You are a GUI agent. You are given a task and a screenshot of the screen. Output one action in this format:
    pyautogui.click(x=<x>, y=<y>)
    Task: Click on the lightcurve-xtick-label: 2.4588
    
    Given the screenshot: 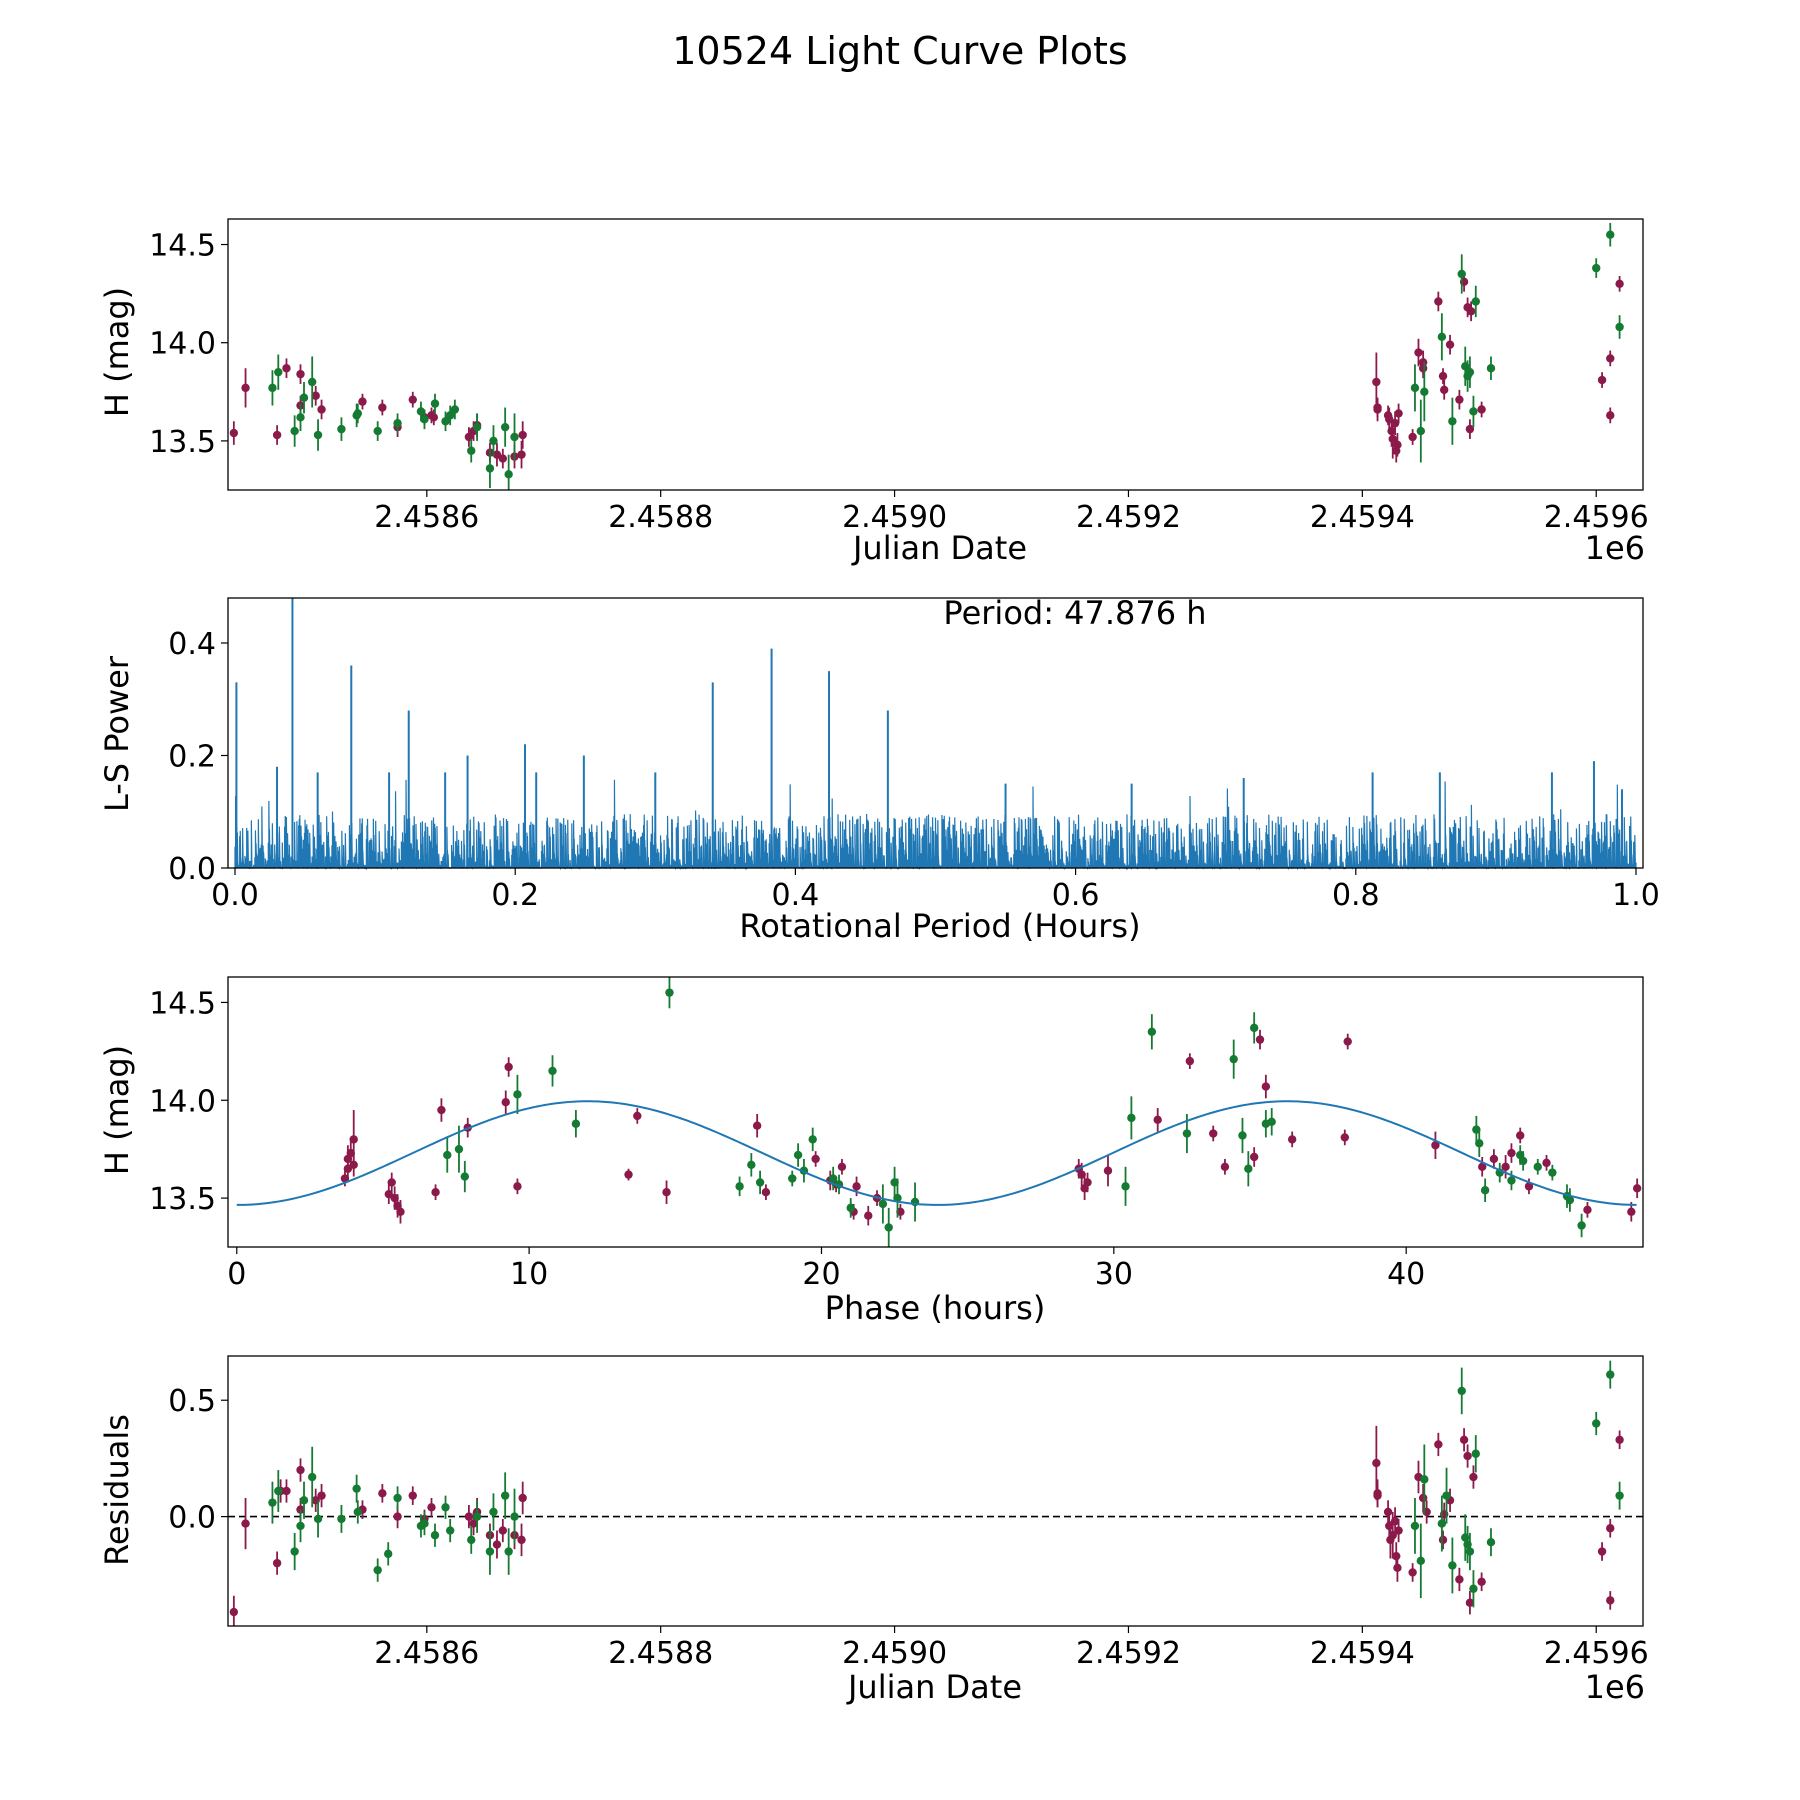 What is the action you would take?
    pyautogui.click(x=660, y=517)
    